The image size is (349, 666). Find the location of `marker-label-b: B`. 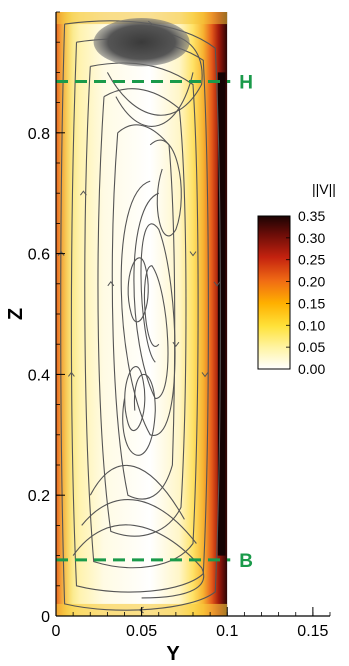

marker-label-b: B is located at coordinates (246, 561).